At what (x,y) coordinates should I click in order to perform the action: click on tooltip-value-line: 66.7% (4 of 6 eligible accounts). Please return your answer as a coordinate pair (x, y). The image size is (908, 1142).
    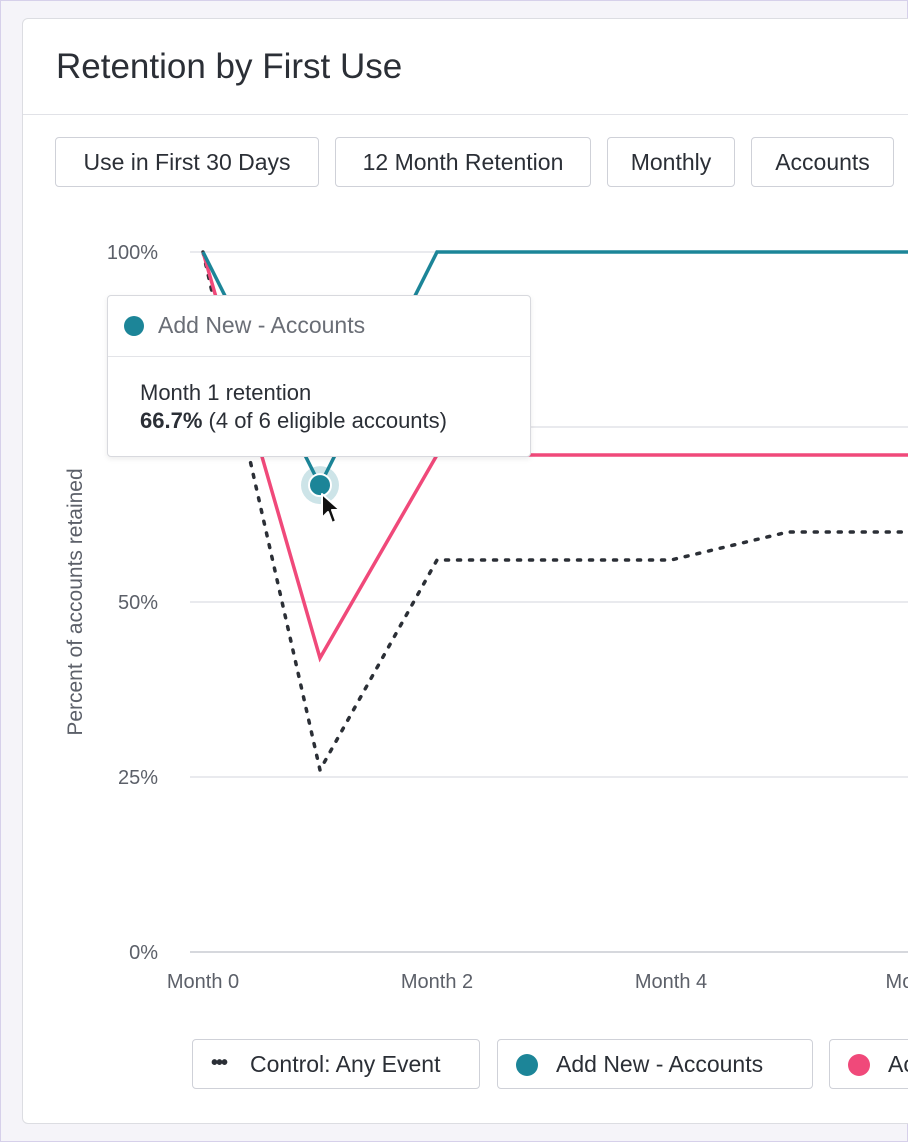
    Looking at the image, I should click on (293, 421).